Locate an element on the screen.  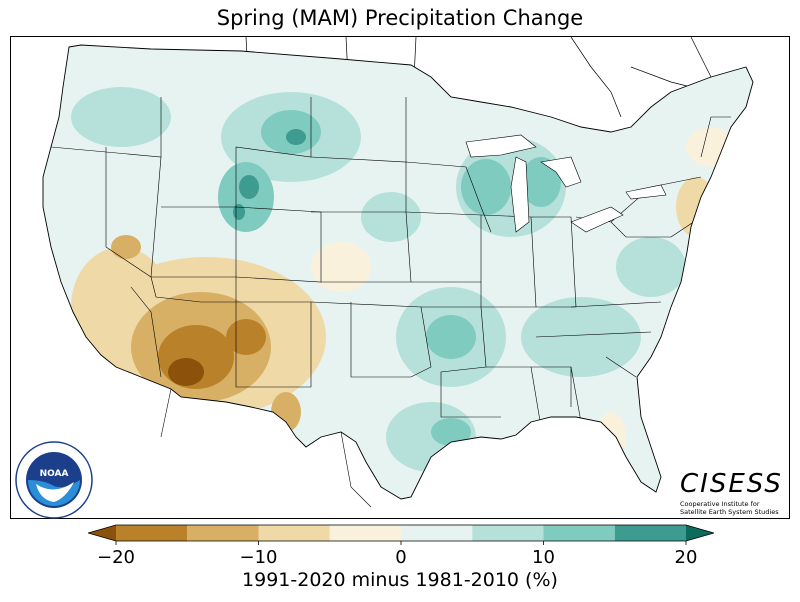
noaa-center-text: NOAA is located at coordinates (54, 474).